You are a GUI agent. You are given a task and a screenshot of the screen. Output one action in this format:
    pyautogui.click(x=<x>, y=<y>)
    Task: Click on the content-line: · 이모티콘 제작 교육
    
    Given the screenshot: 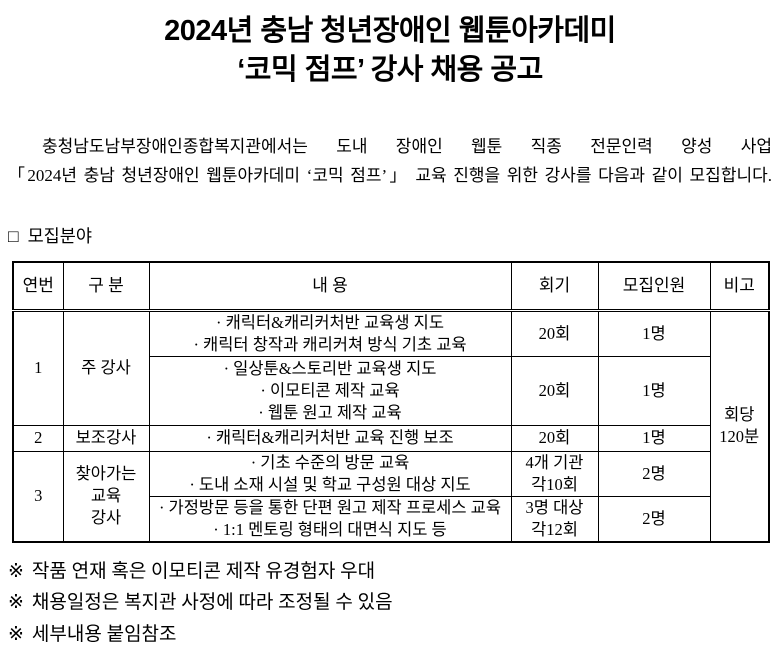 What is the action you would take?
    pyautogui.click(x=330, y=391)
    